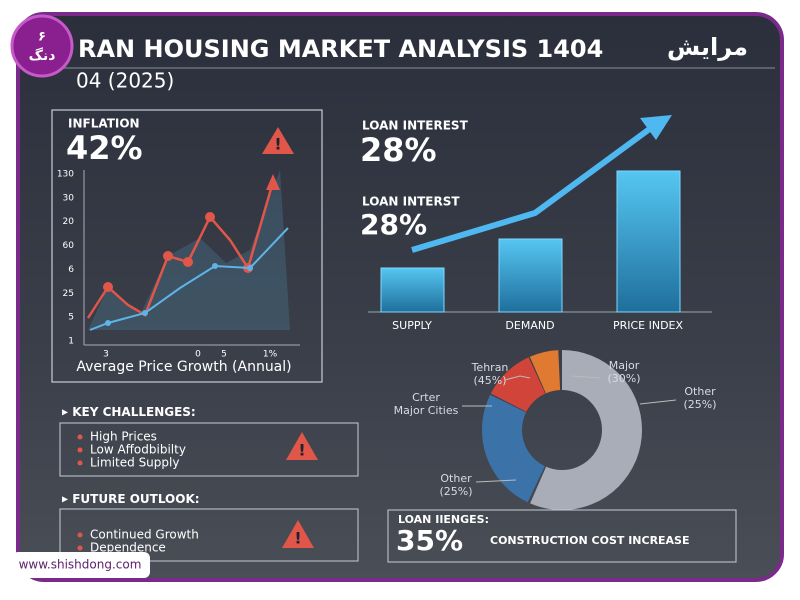  Describe the element at coordinates (123, 437) in the screenshot. I see `list-item: High Prices` at that location.